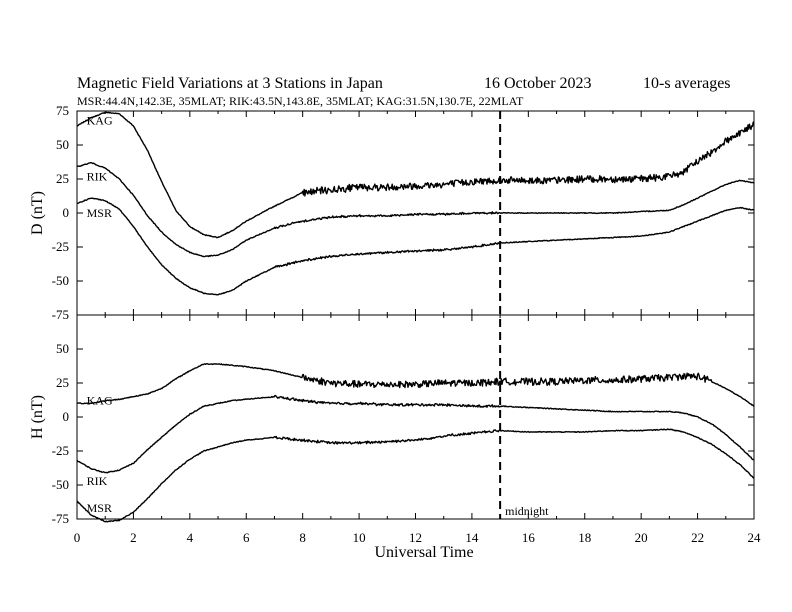 The image size is (792, 612). I want to click on d-panel-station-labels: KAG RIK MSR, so click(100, 167).